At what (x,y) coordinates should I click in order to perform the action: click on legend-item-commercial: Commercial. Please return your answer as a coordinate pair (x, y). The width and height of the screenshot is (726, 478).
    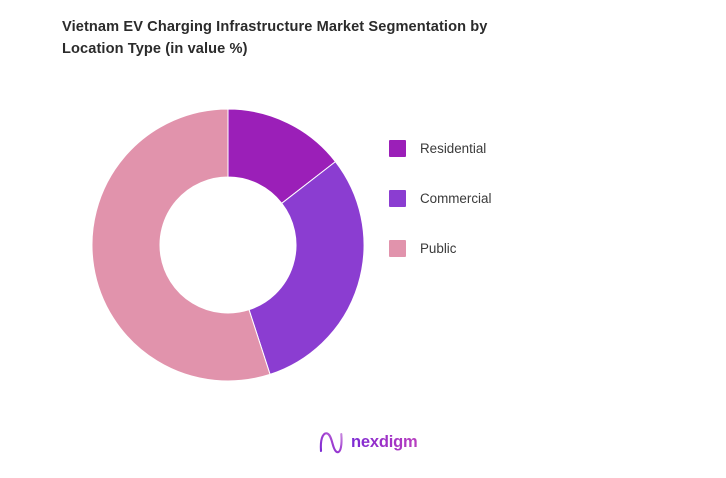
    Looking at the image, I should click on (494, 198).